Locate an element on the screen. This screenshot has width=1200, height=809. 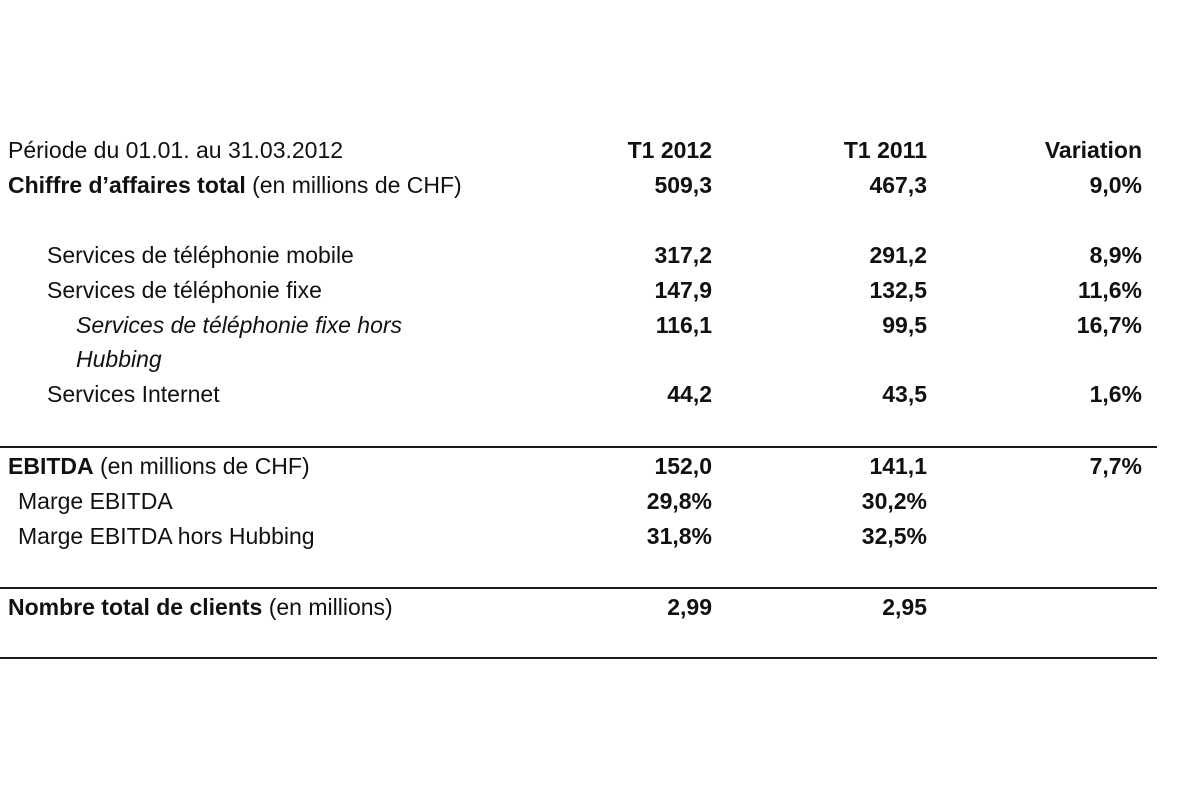
ebitda-t1-2011: 141,1 is located at coordinates (898, 466).